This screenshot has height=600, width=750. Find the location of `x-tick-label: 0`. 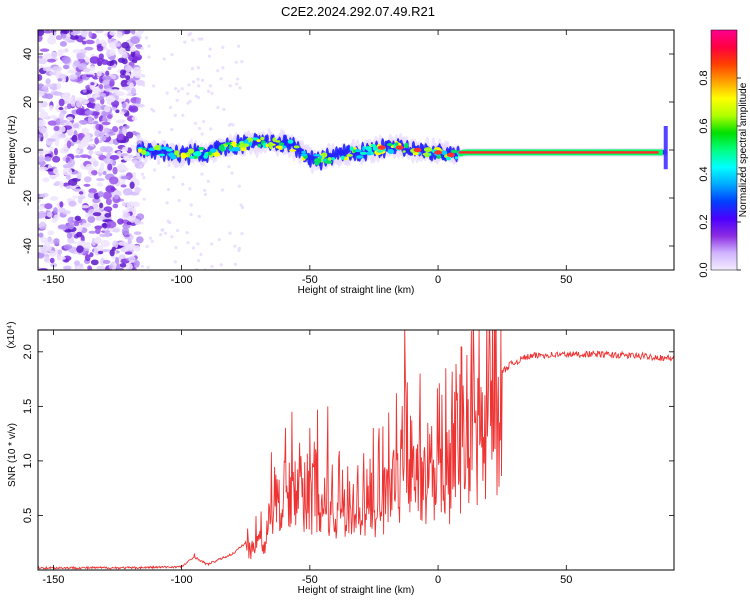

x-tick-label: 0 is located at coordinates (438, 580).